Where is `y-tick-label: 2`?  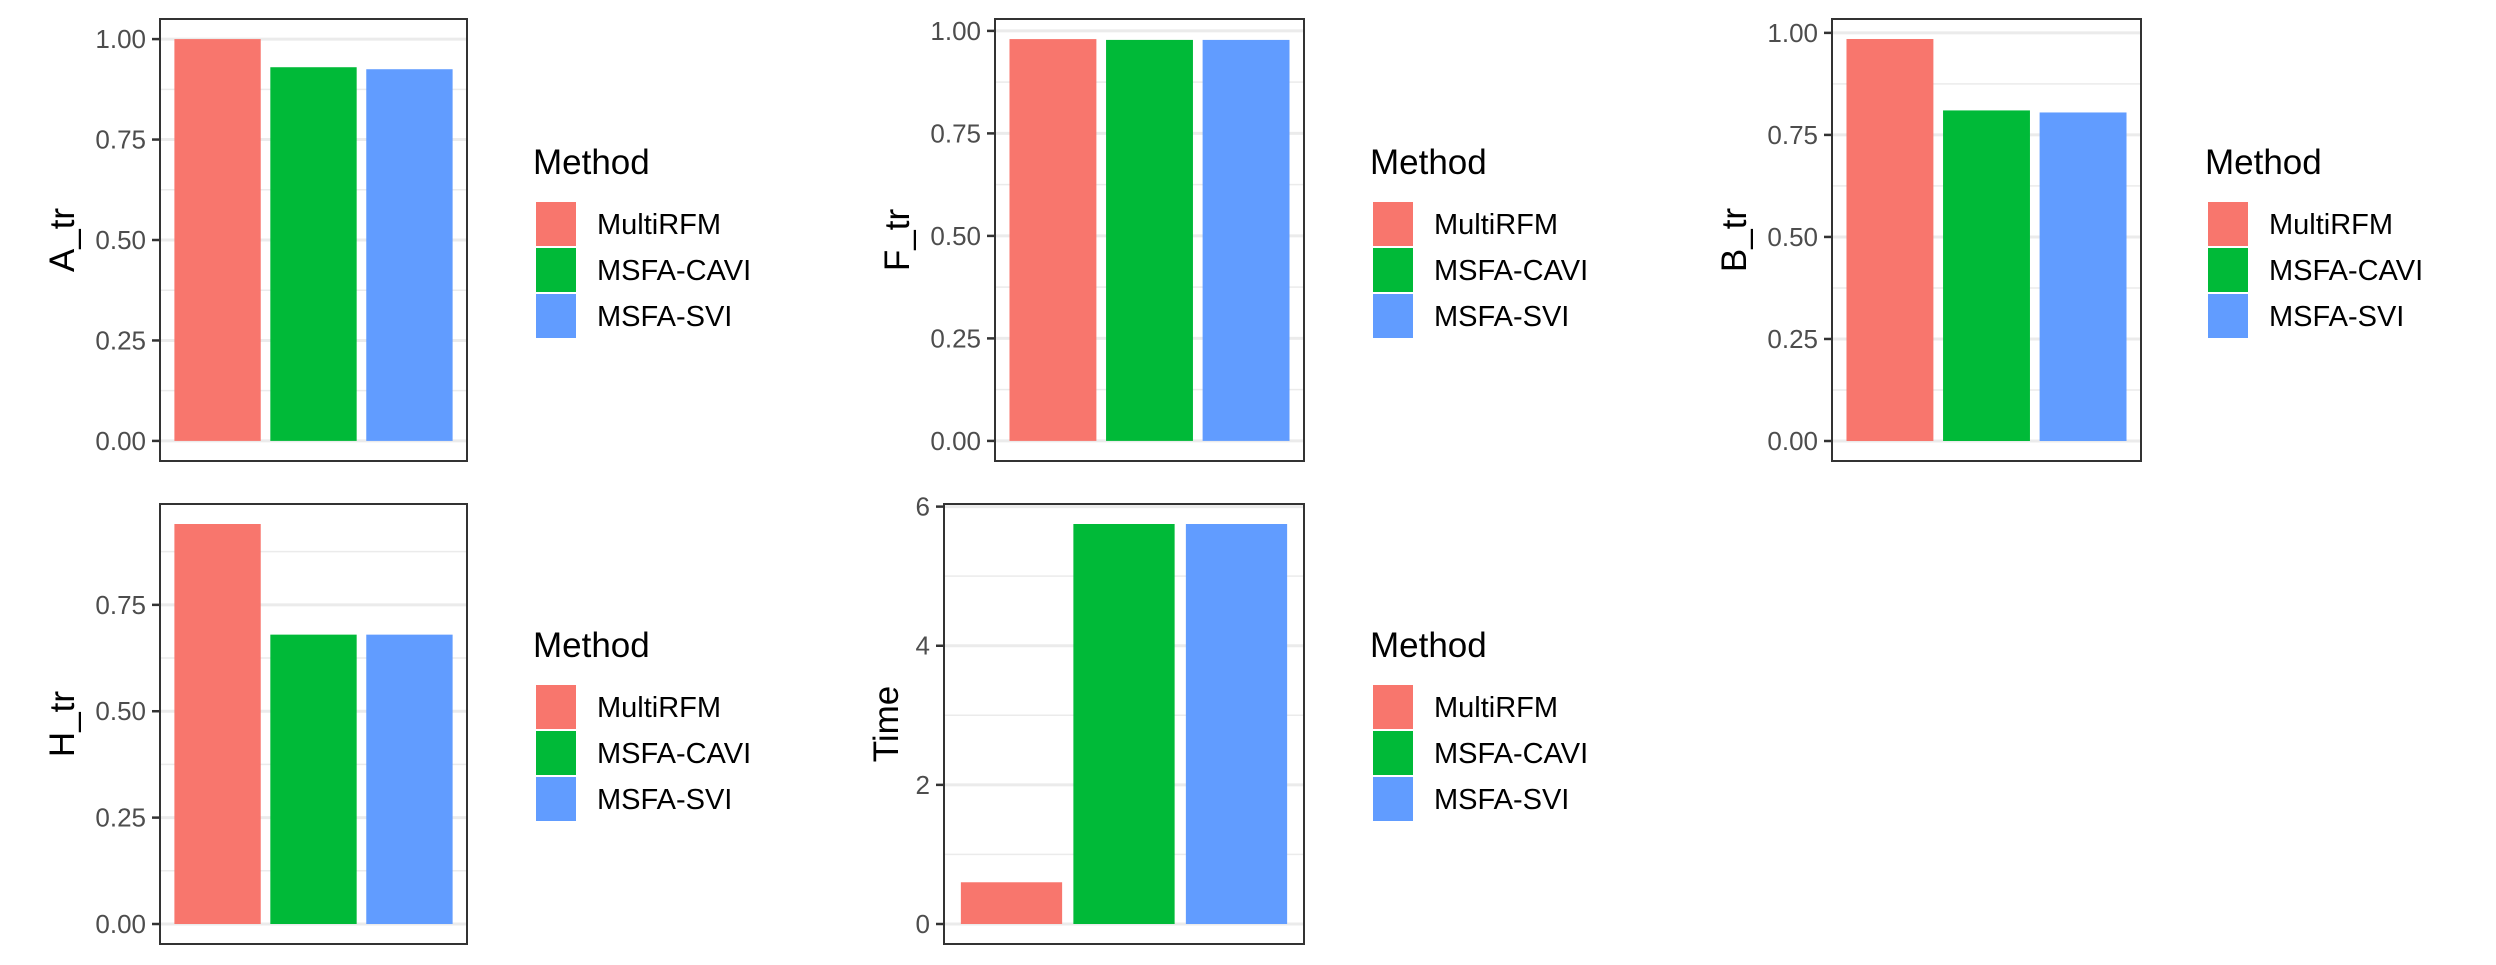 y-tick-label: 2 is located at coordinates (923, 785).